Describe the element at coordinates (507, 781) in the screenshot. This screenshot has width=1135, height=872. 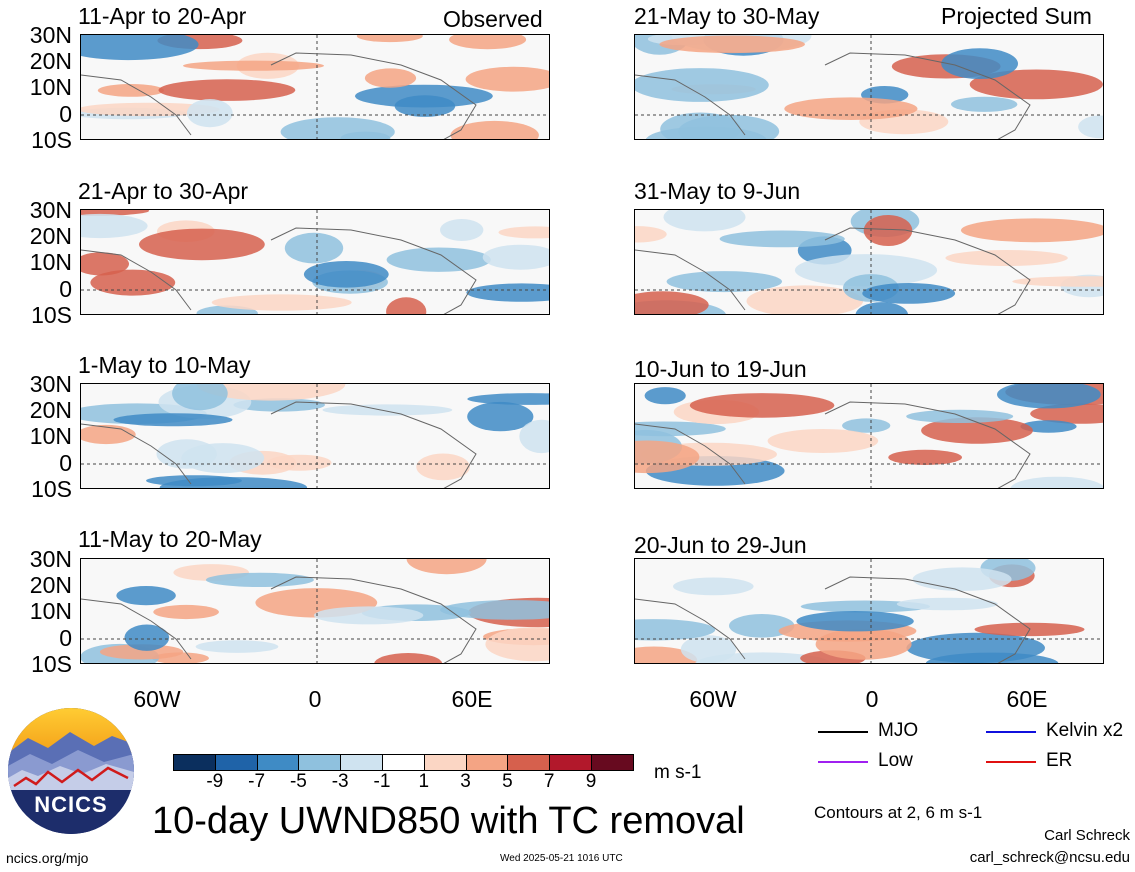
I see `colorbar-label: 5` at that location.